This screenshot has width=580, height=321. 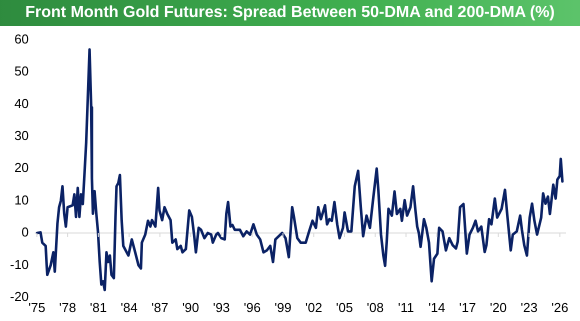 I want to click on x-tick-label: '05, so click(x=344, y=307).